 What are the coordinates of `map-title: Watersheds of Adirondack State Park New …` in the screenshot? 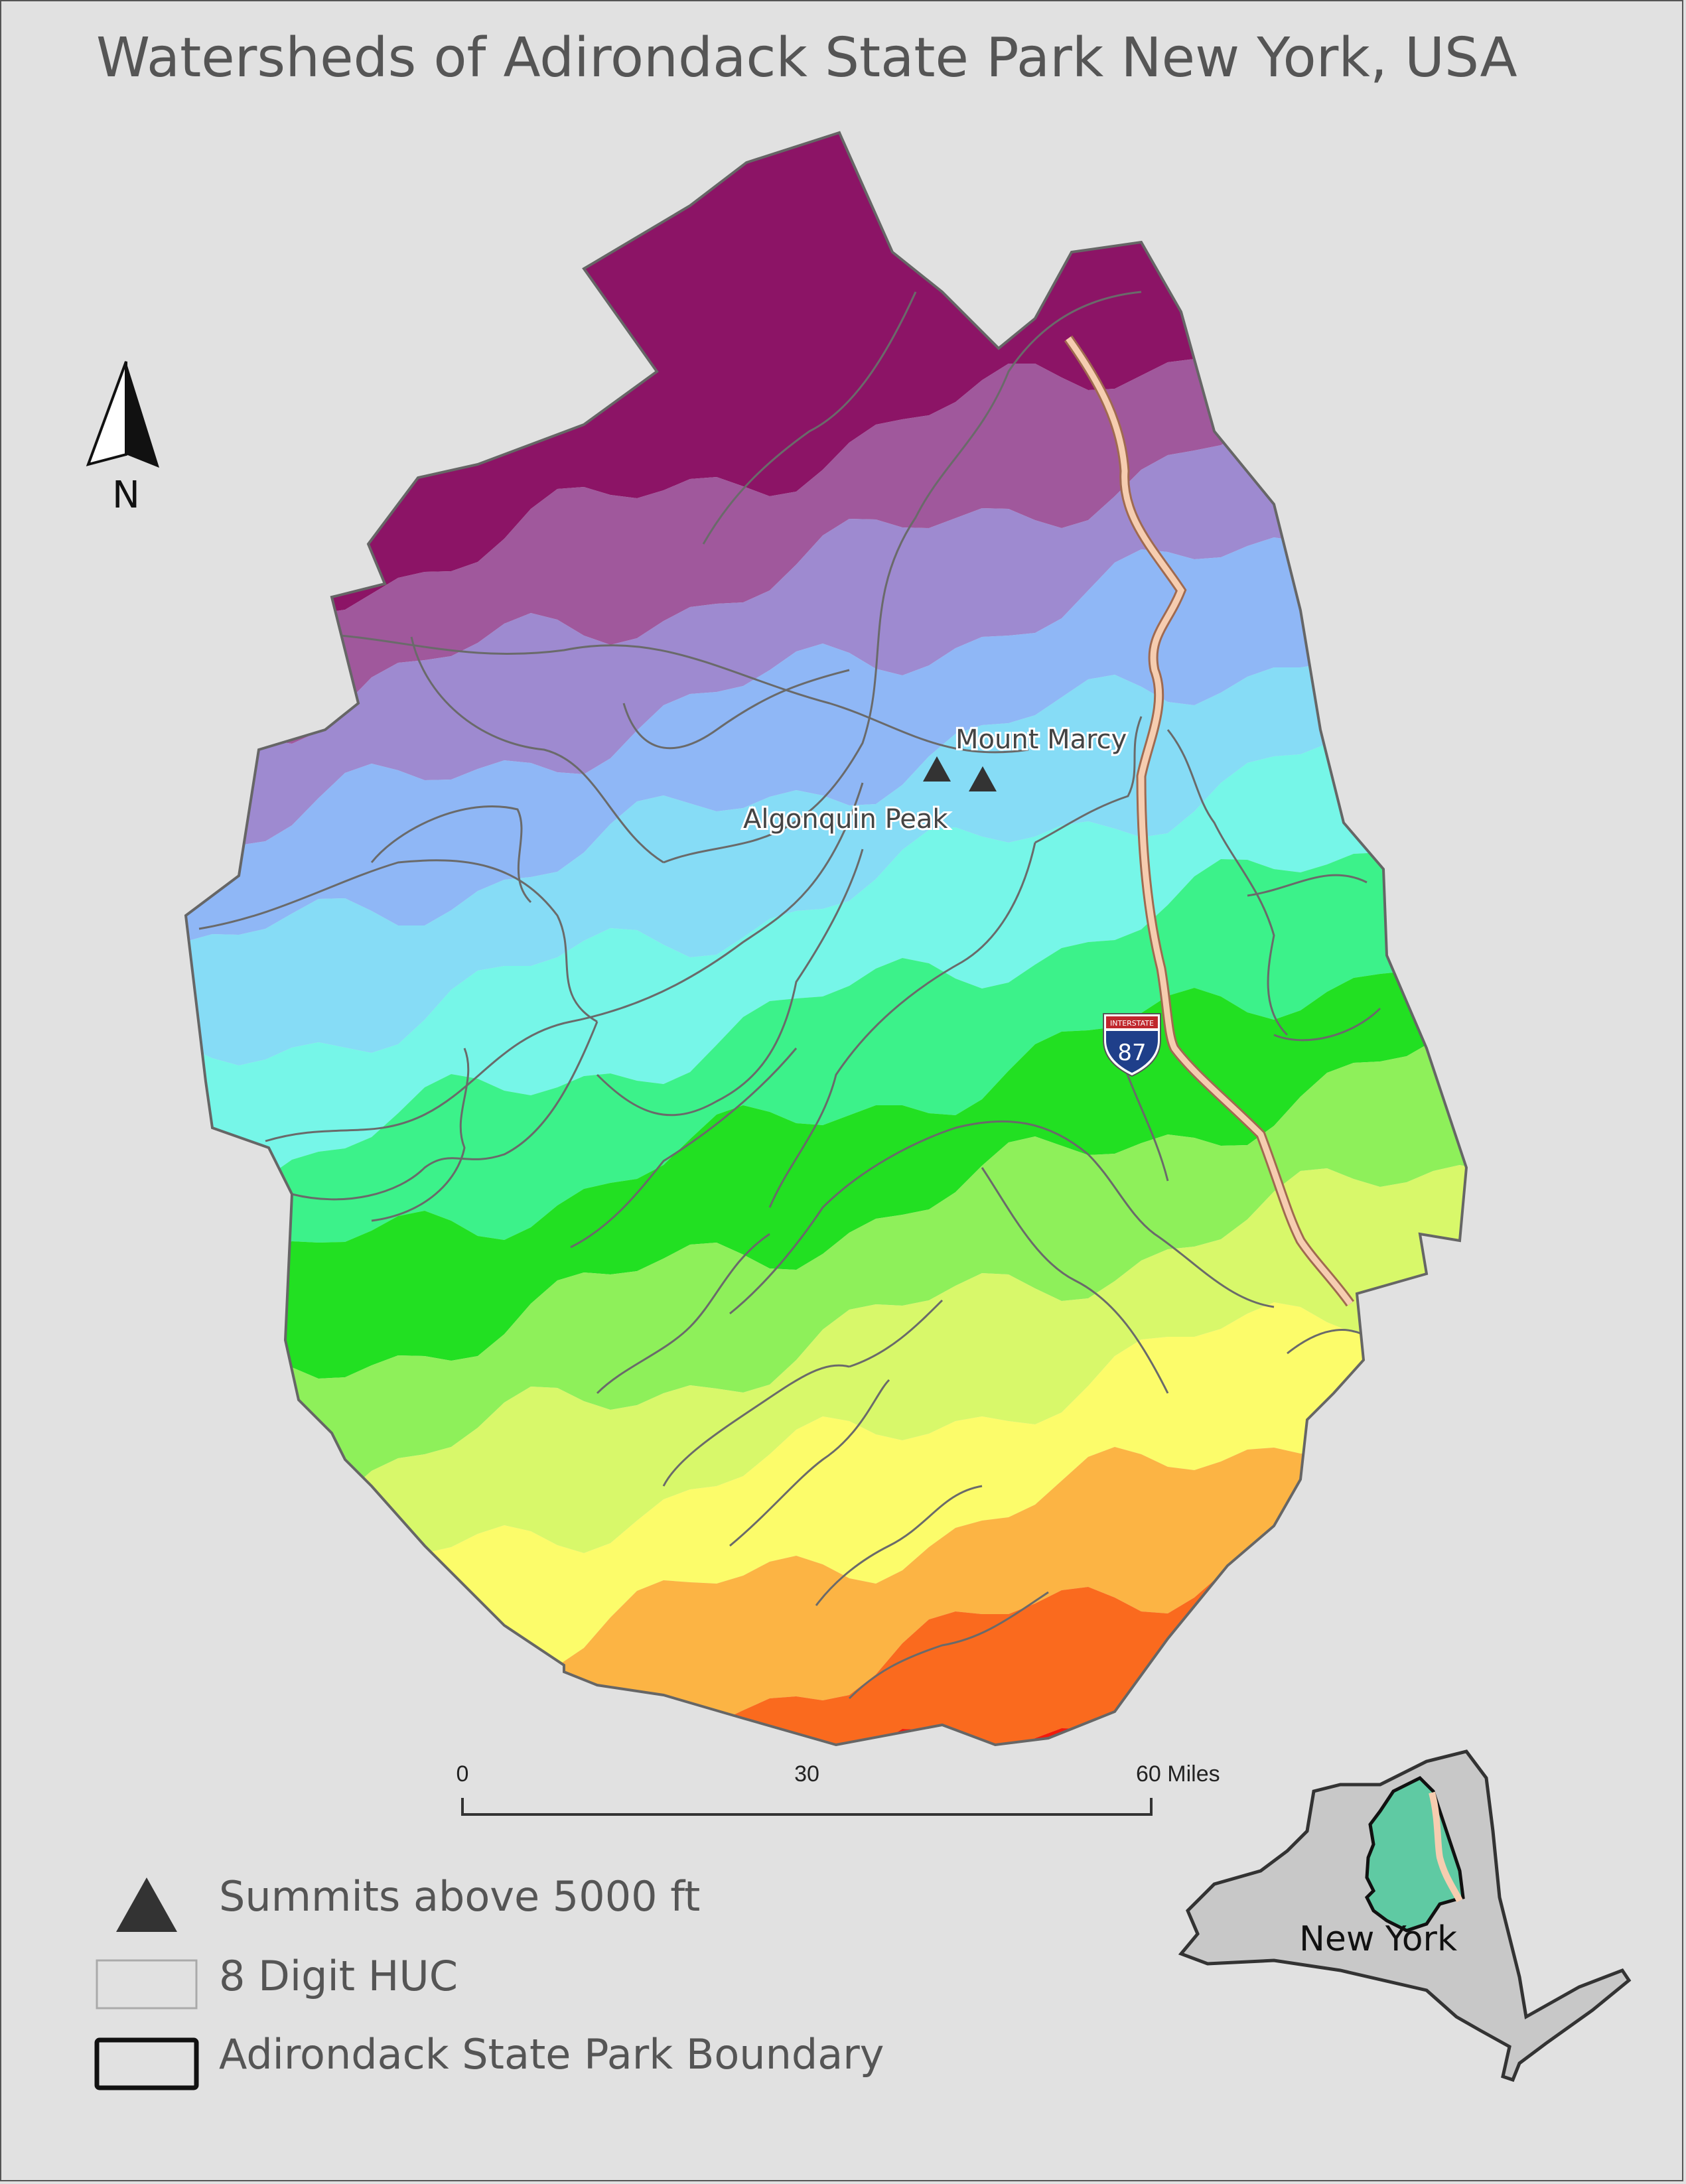 It's located at (806, 58).